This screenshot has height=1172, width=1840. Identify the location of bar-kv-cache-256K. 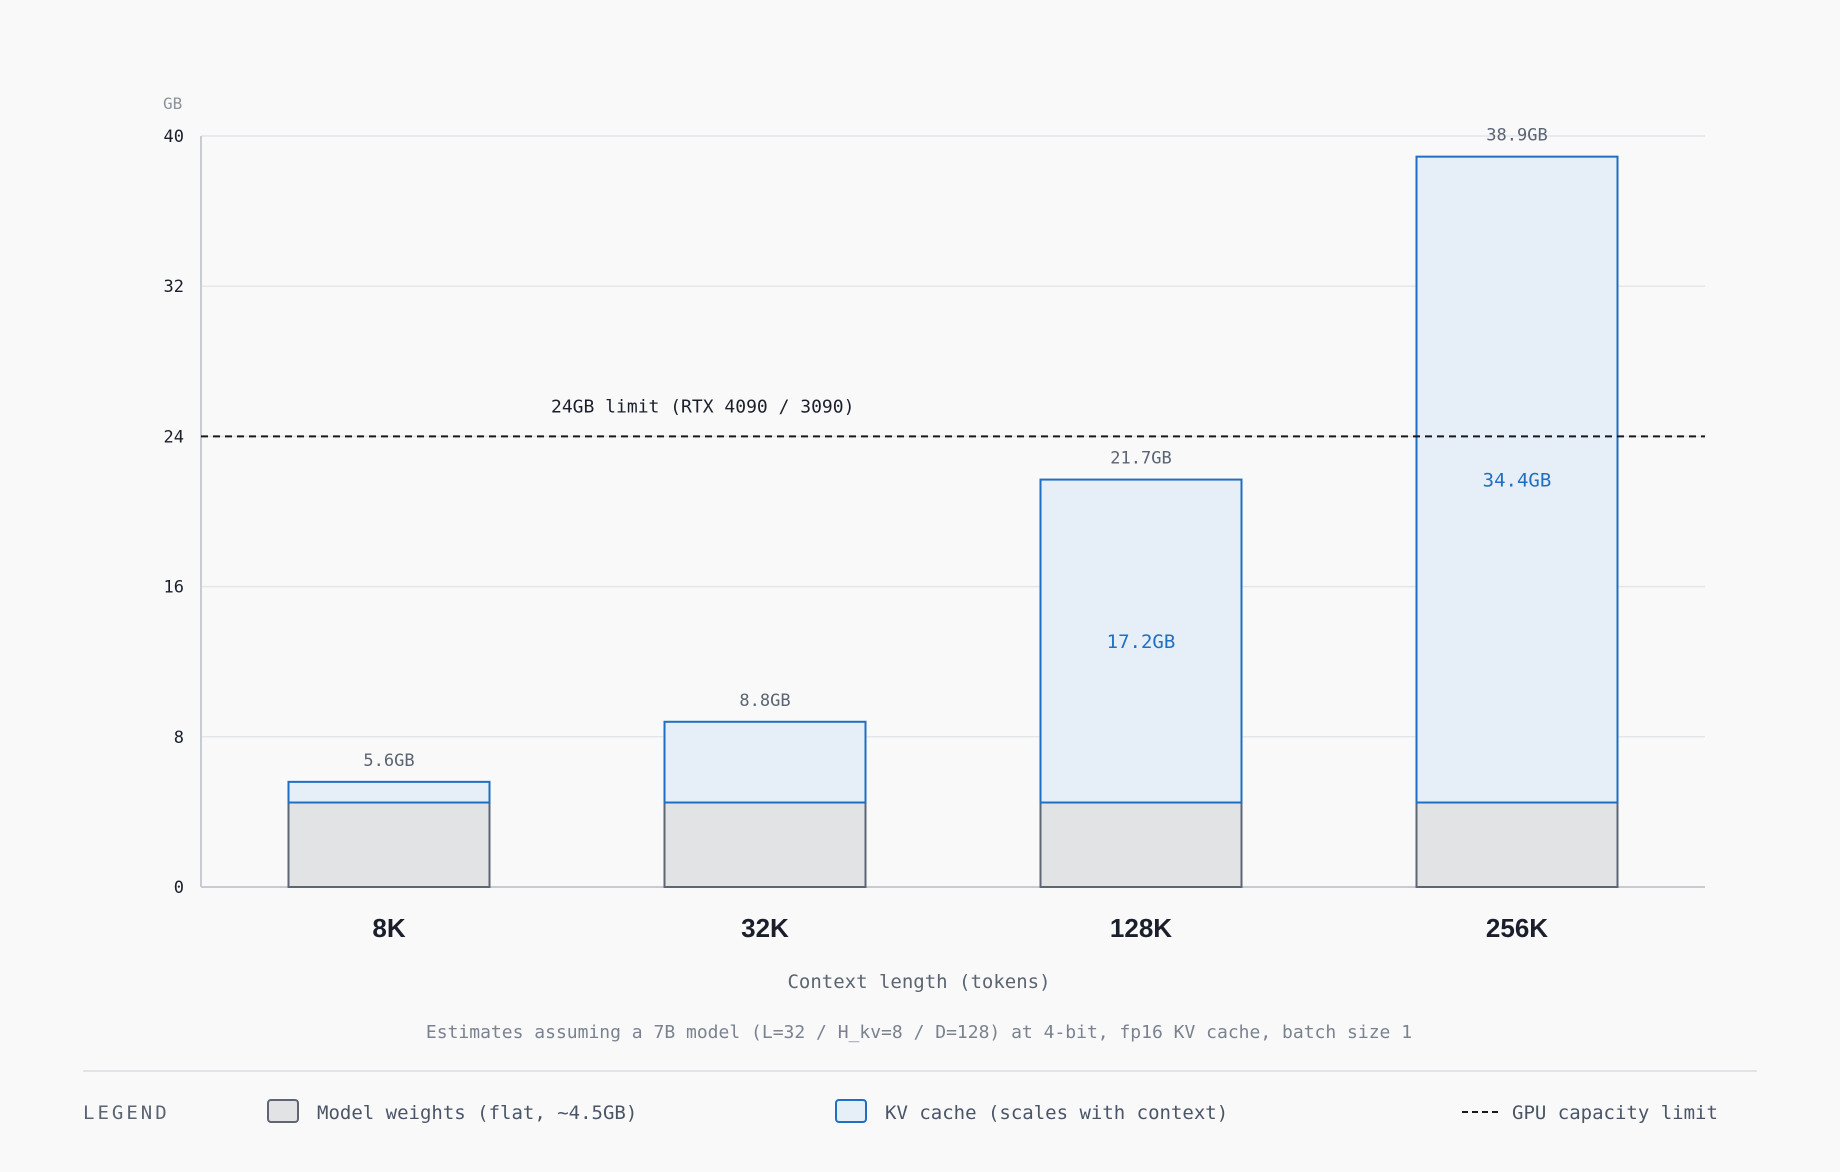
(1517, 479).